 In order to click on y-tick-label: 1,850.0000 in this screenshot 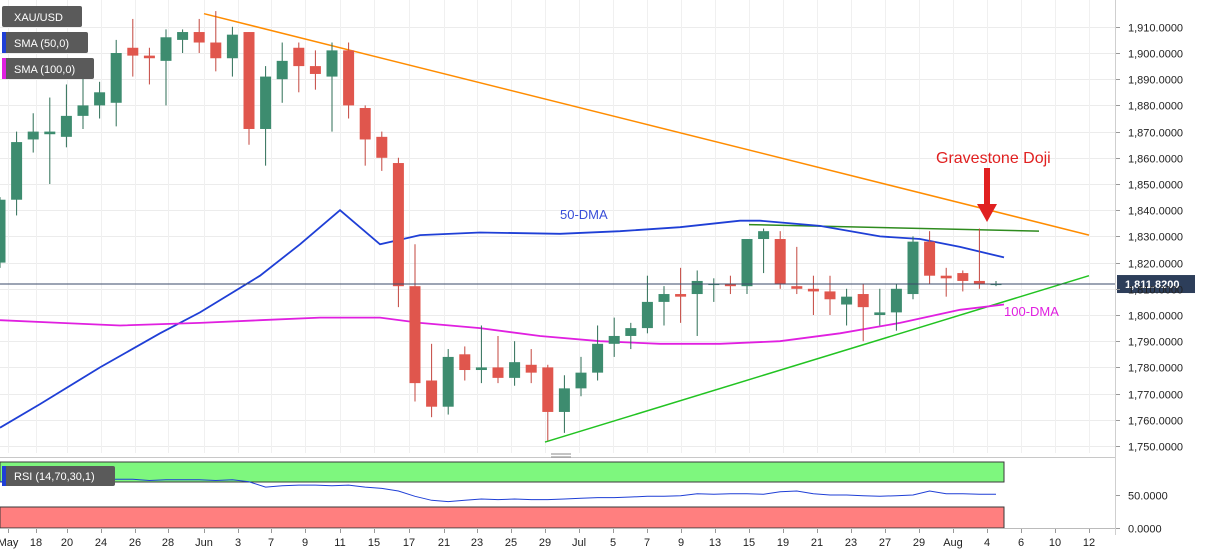, I will do `click(1155, 186)`.